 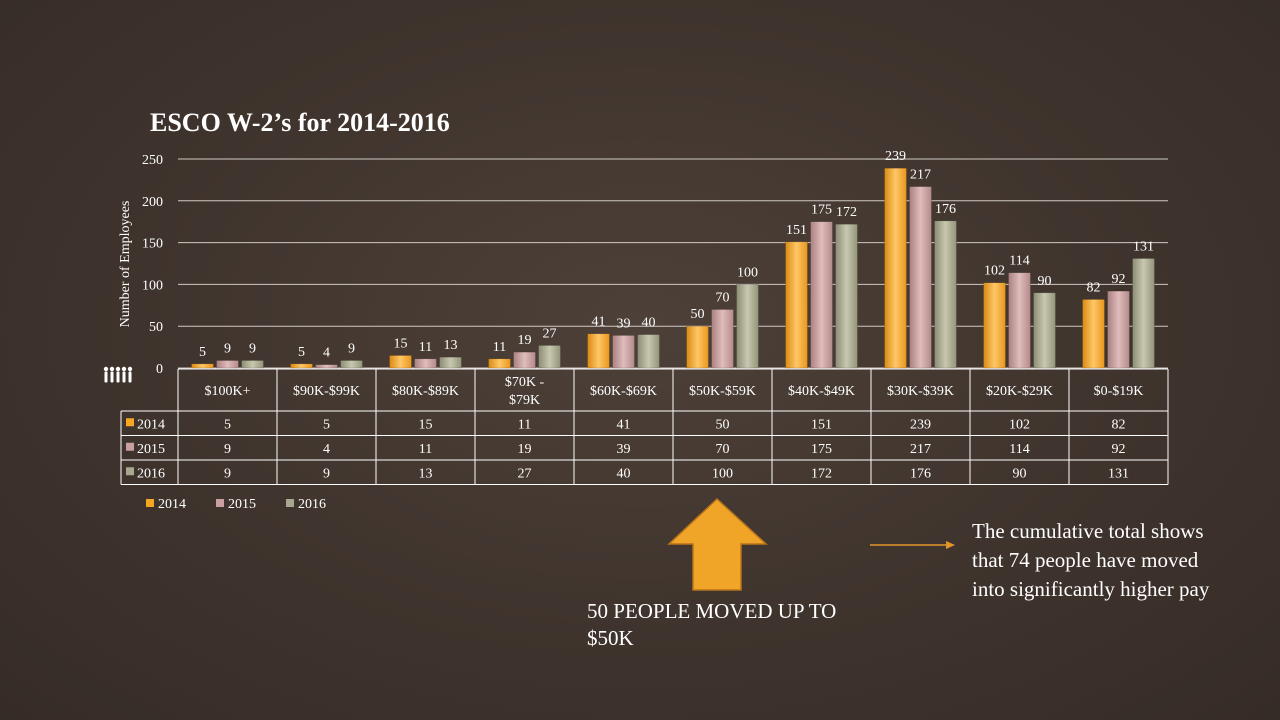 I want to click on data-label: 172, so click(x=846, y=212).